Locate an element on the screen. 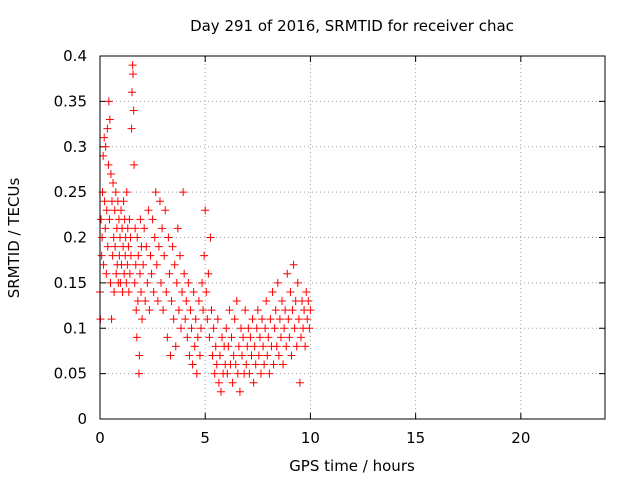 The height and width of the screenshot is (480, 640). y-tick-label: 0.1 is located at coordinates (75, 328).